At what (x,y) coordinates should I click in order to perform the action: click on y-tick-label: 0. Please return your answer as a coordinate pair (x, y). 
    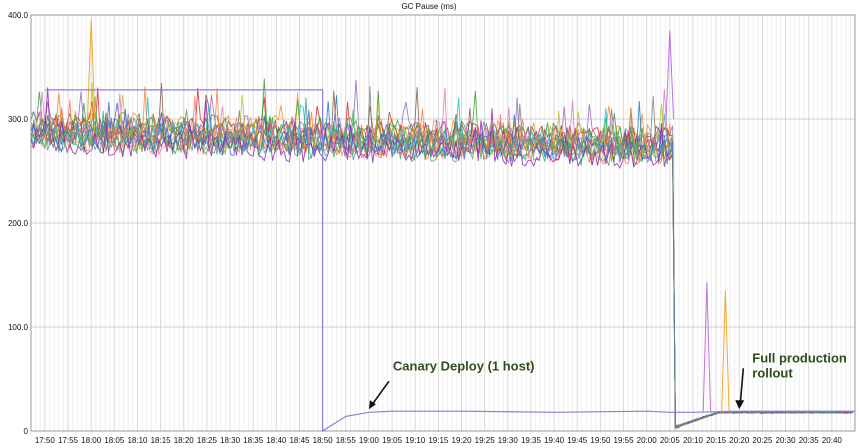
    Looking at the image, I should click on (26, 431).